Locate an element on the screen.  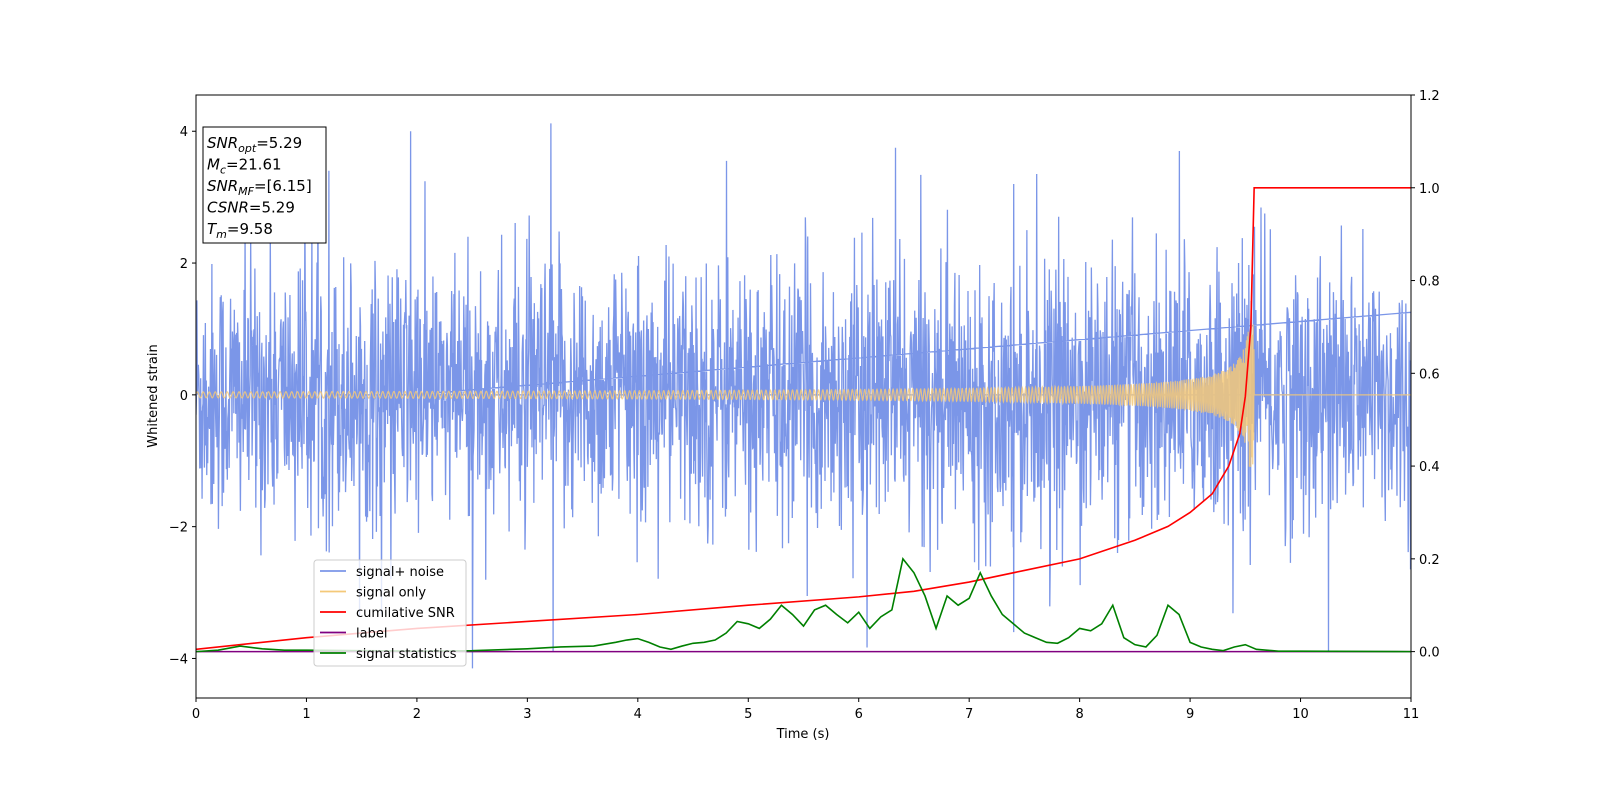
y-tick-label: −4 is located at coordinates (178, 659).